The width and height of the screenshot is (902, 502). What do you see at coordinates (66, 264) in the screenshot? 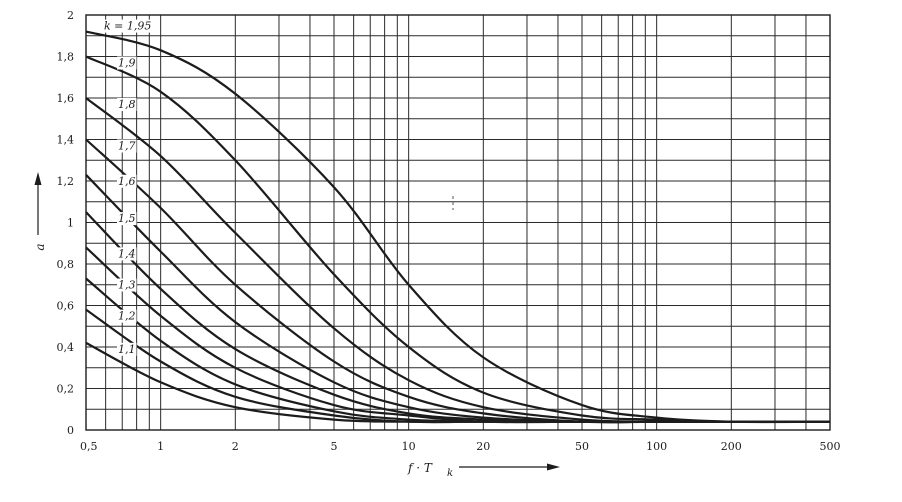
I see `y-tick-label: 0,8` at bounding box center [66, 264].